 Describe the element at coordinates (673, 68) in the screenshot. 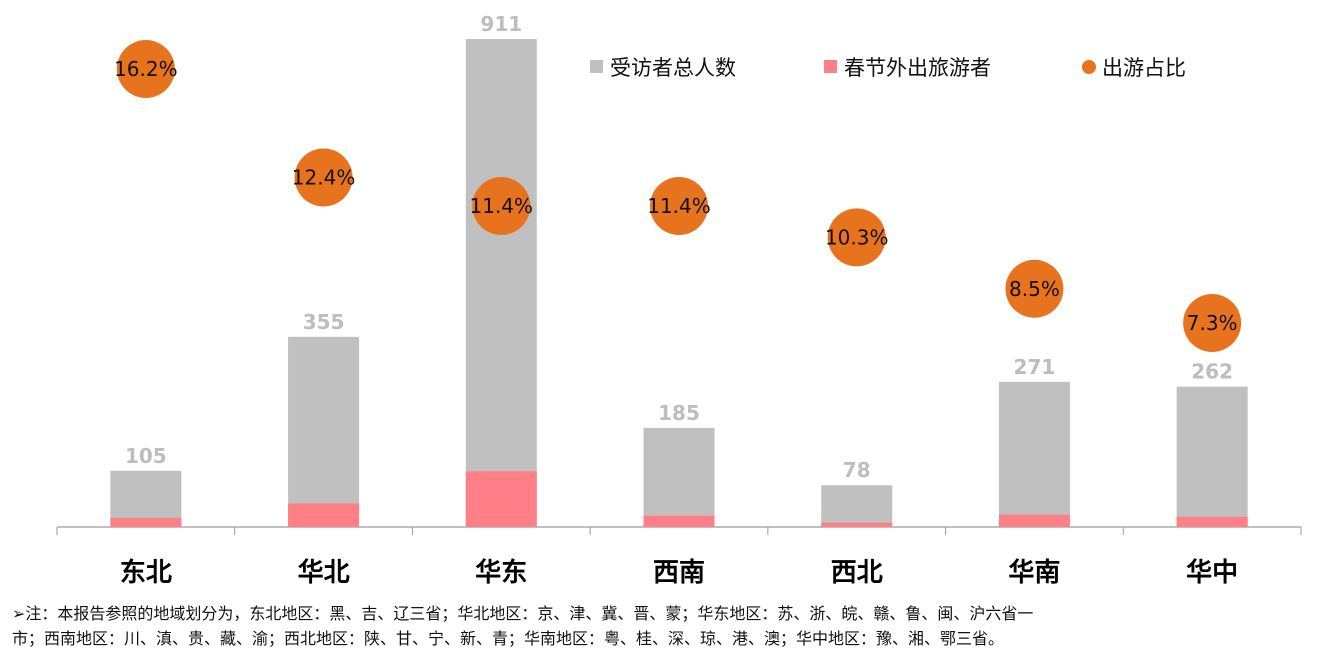

I see `legend-total-label: 受访者总人数` at that location.